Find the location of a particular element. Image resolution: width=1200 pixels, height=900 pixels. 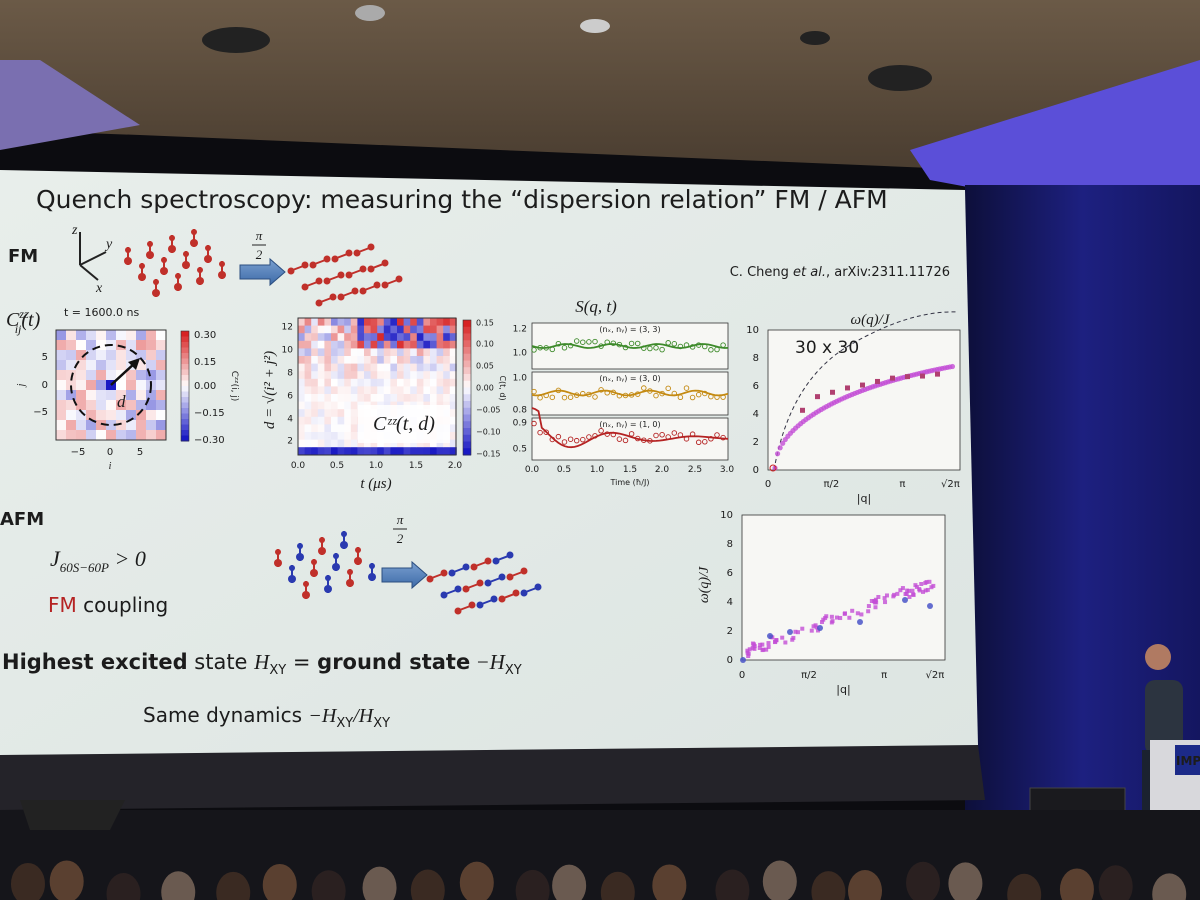

cbar-label: C(t, d) is located at coordinates (502, 387).